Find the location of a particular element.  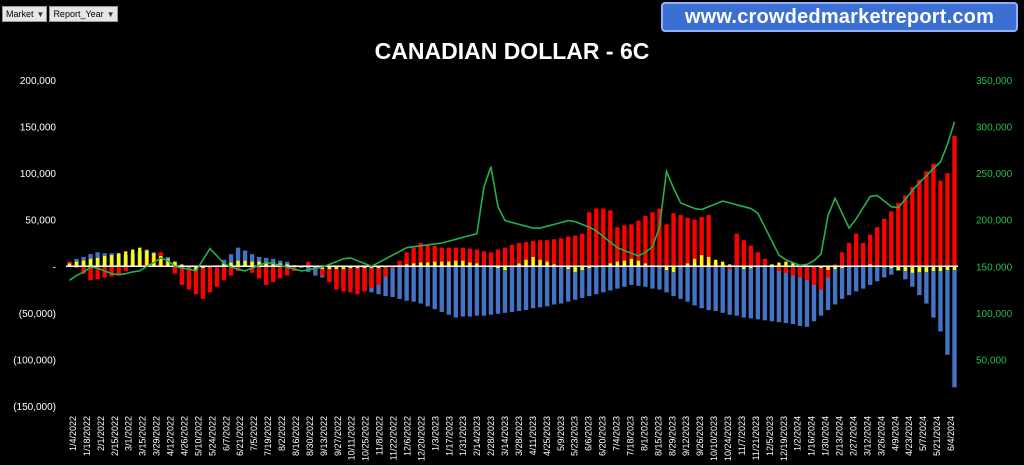

x-axis-tick-label: 12/6/2022 is located at coordinates (407, 436).